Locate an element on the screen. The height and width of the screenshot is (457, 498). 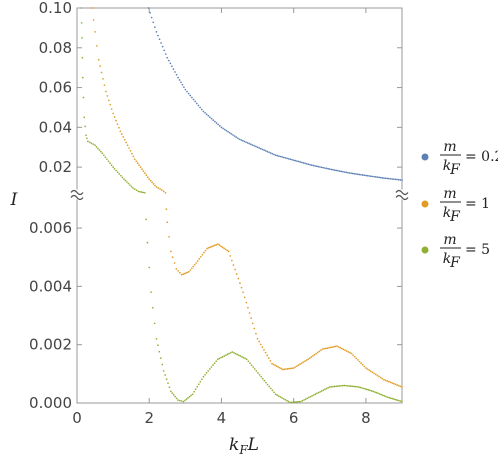
y-tick-label-upper: 0.02 is located at coordinates (55, 167).